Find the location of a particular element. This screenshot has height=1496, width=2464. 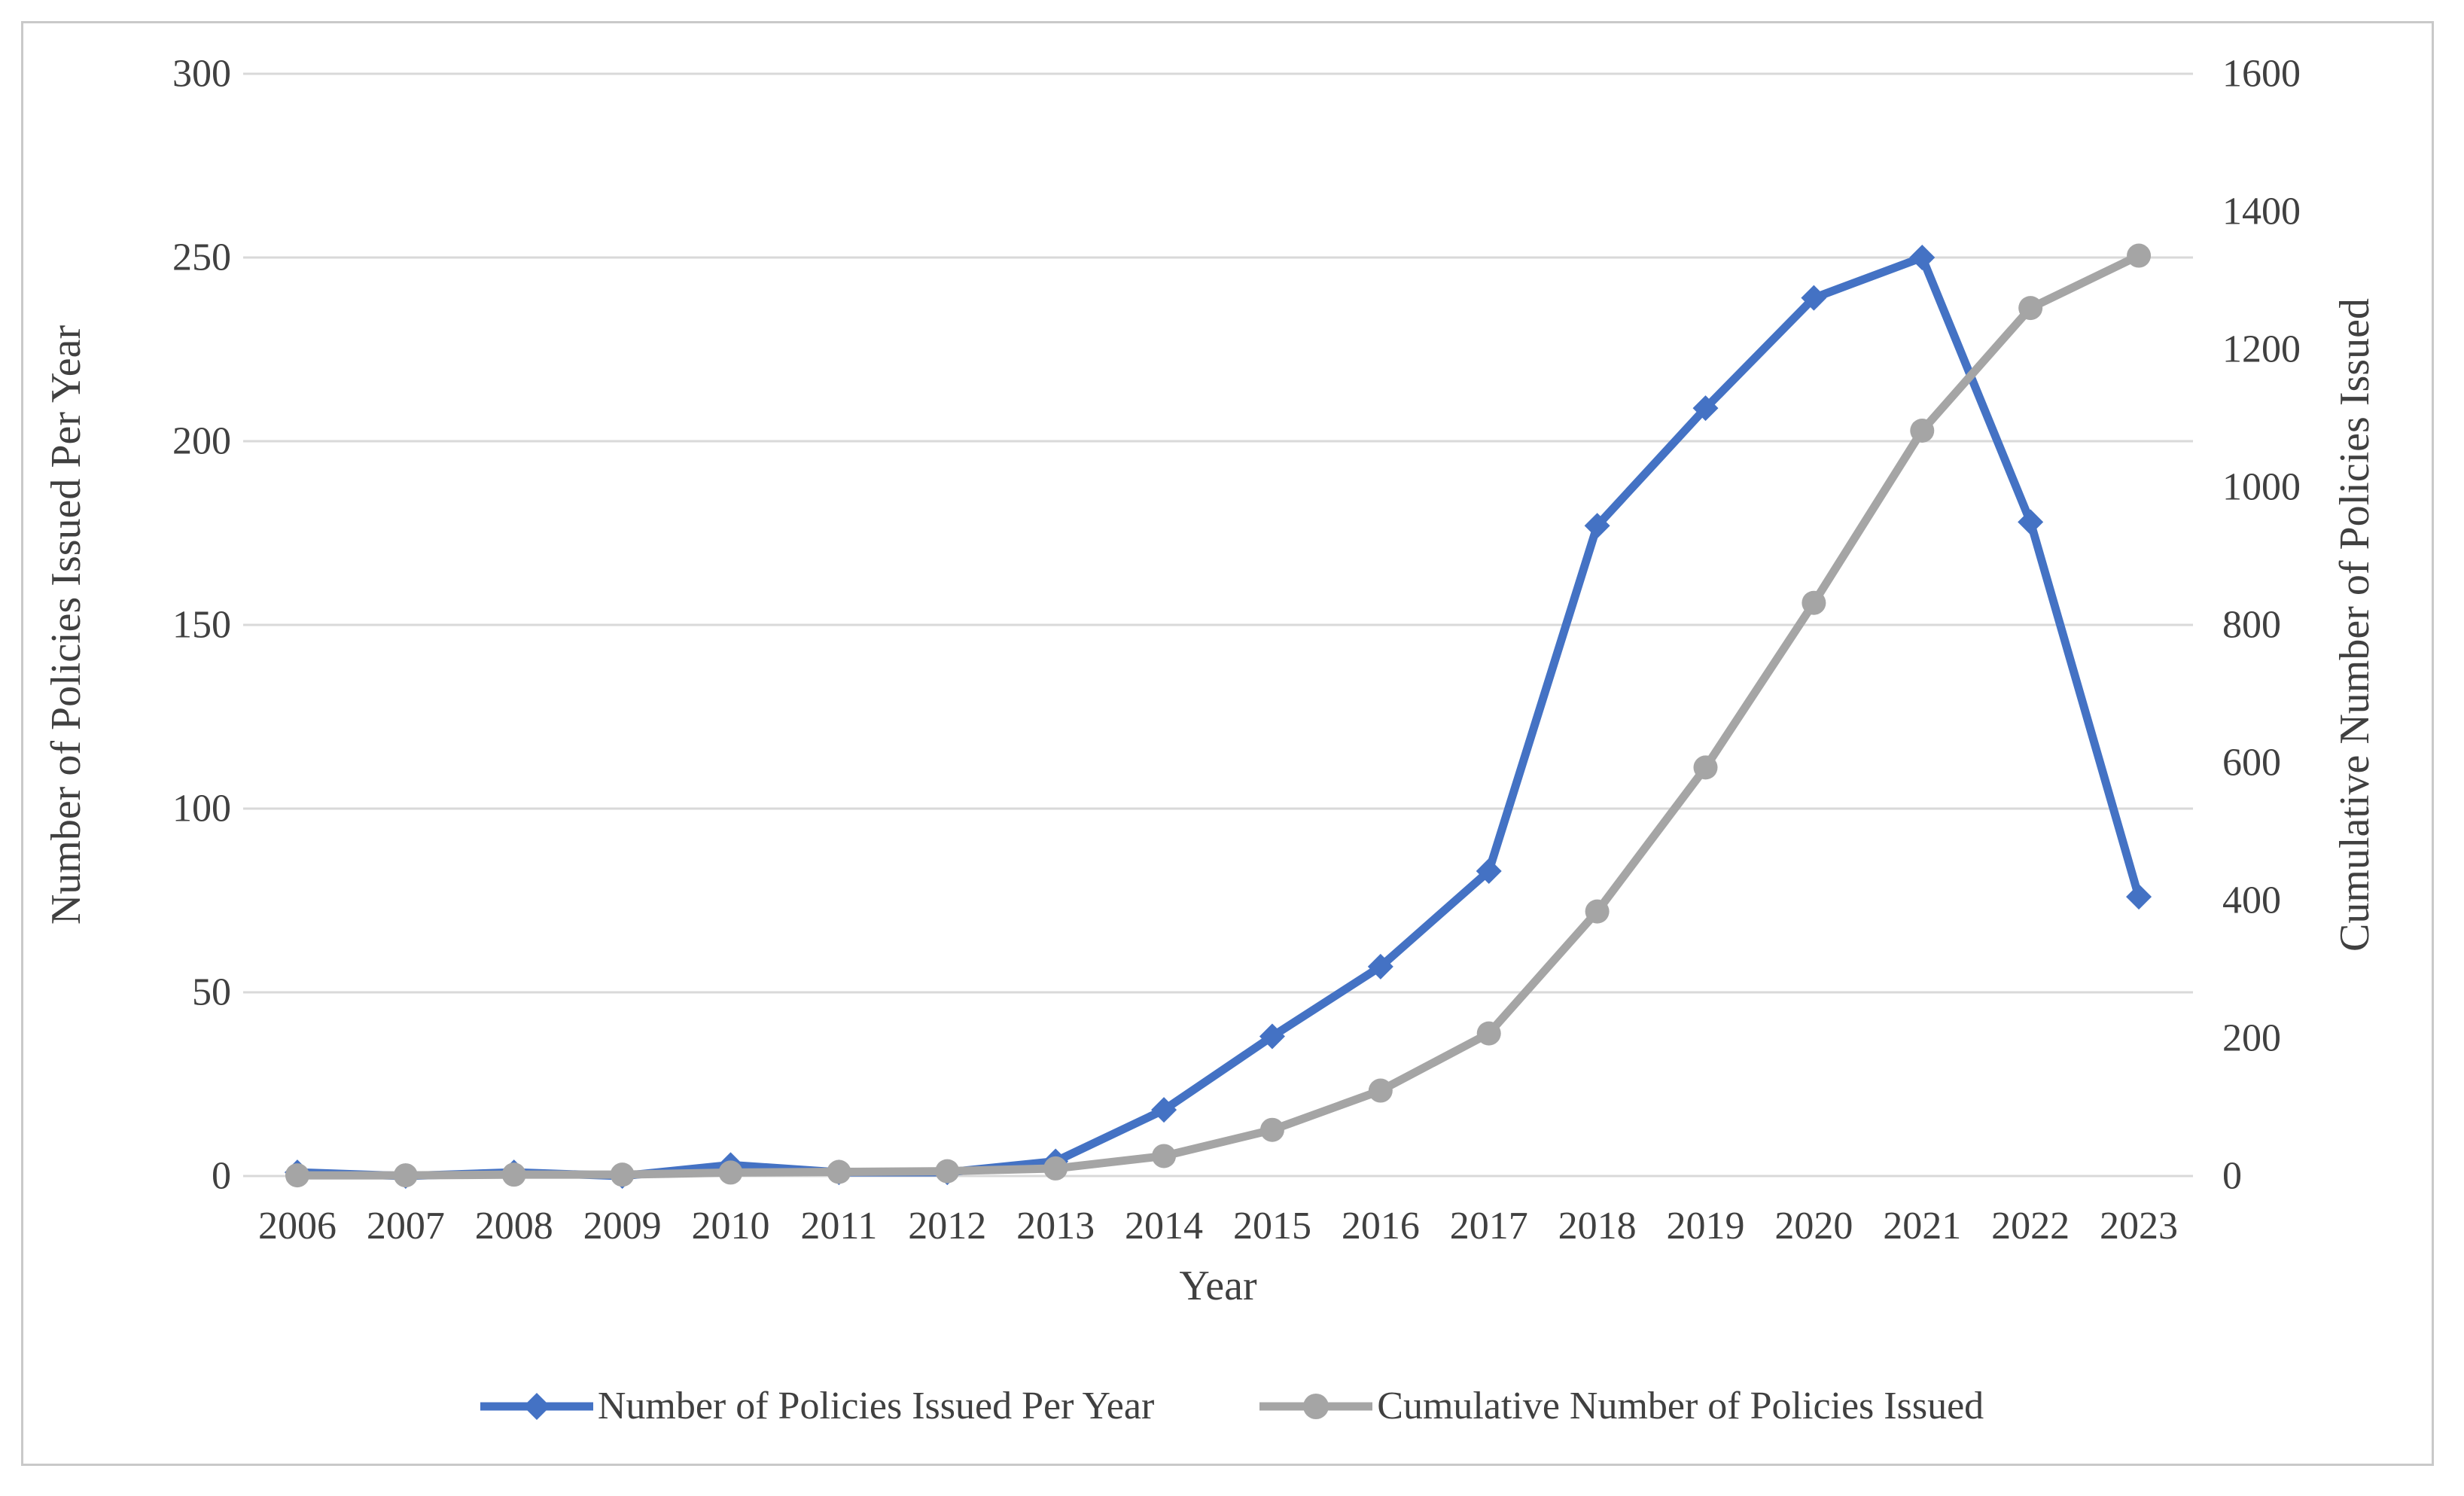

left-axis-tick-label: 250 is located at coordinates (202, 257).